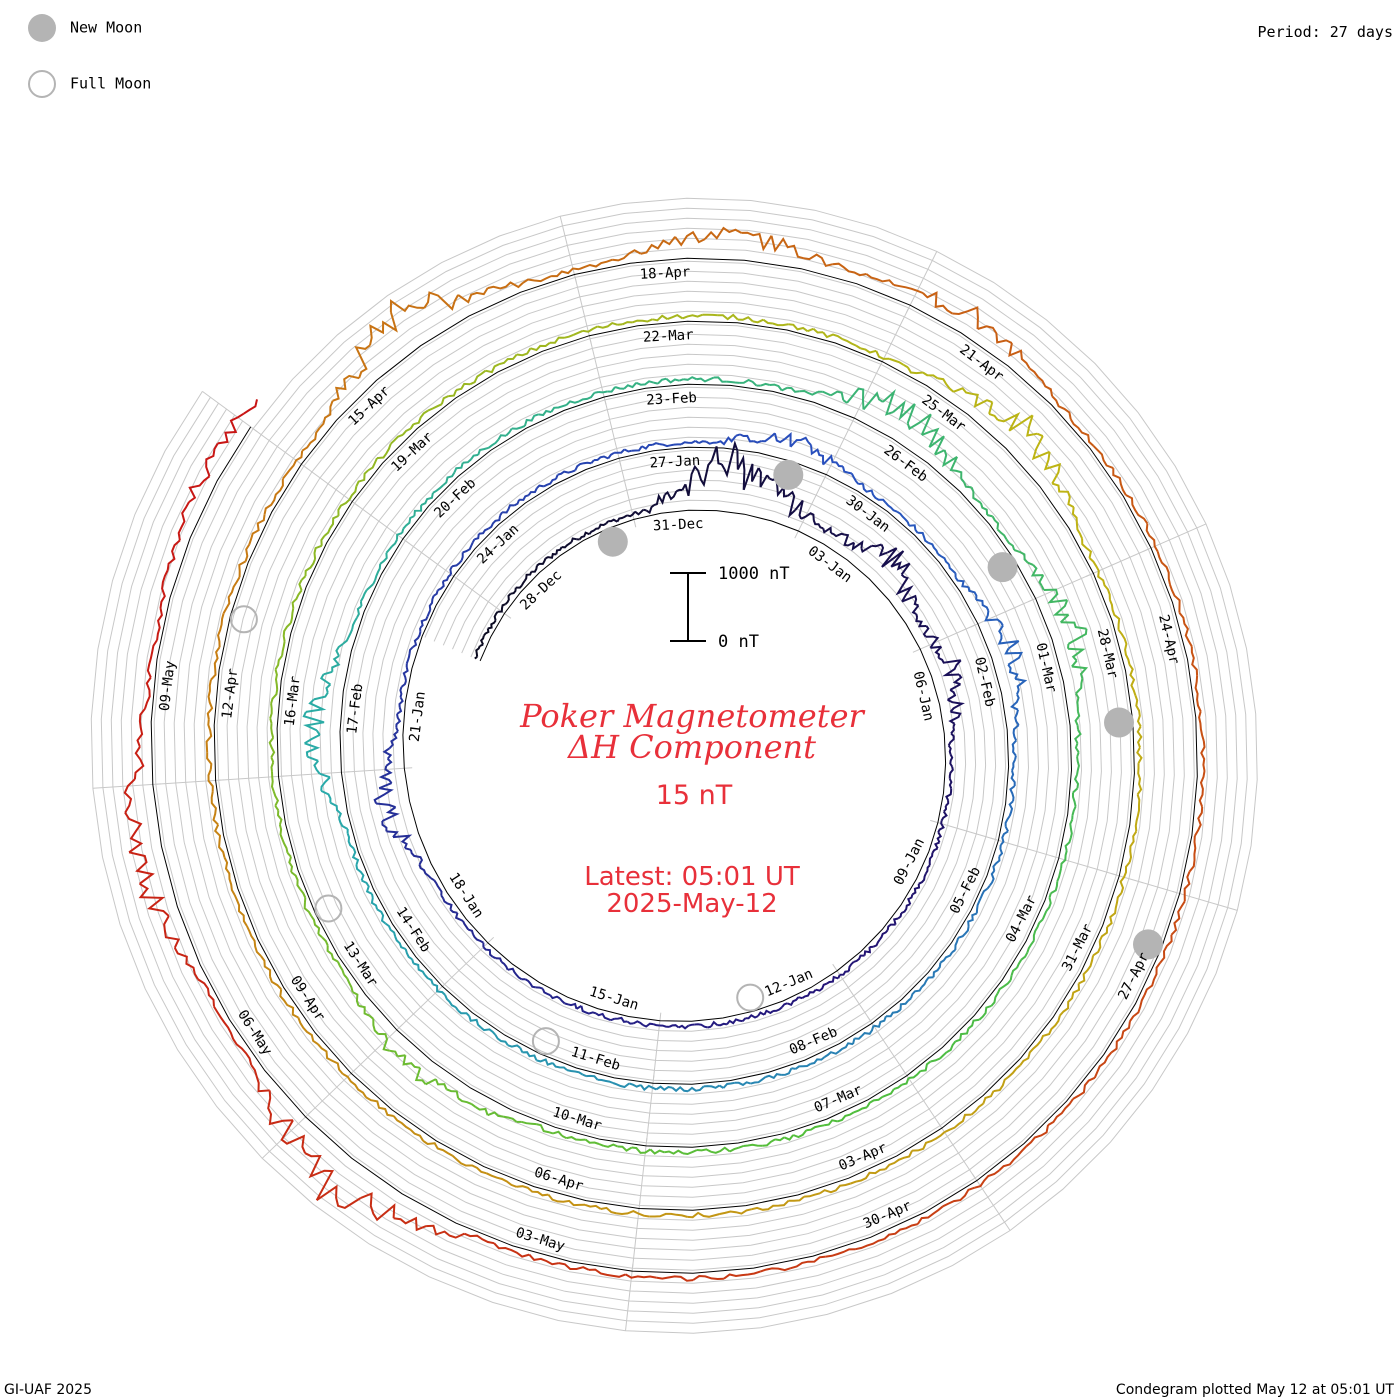 The image size is (1400, 1400). Describe the element at coordinates (691, 747) in the screenshot. I see `chart-subtitle: ΔH Component` at that location.